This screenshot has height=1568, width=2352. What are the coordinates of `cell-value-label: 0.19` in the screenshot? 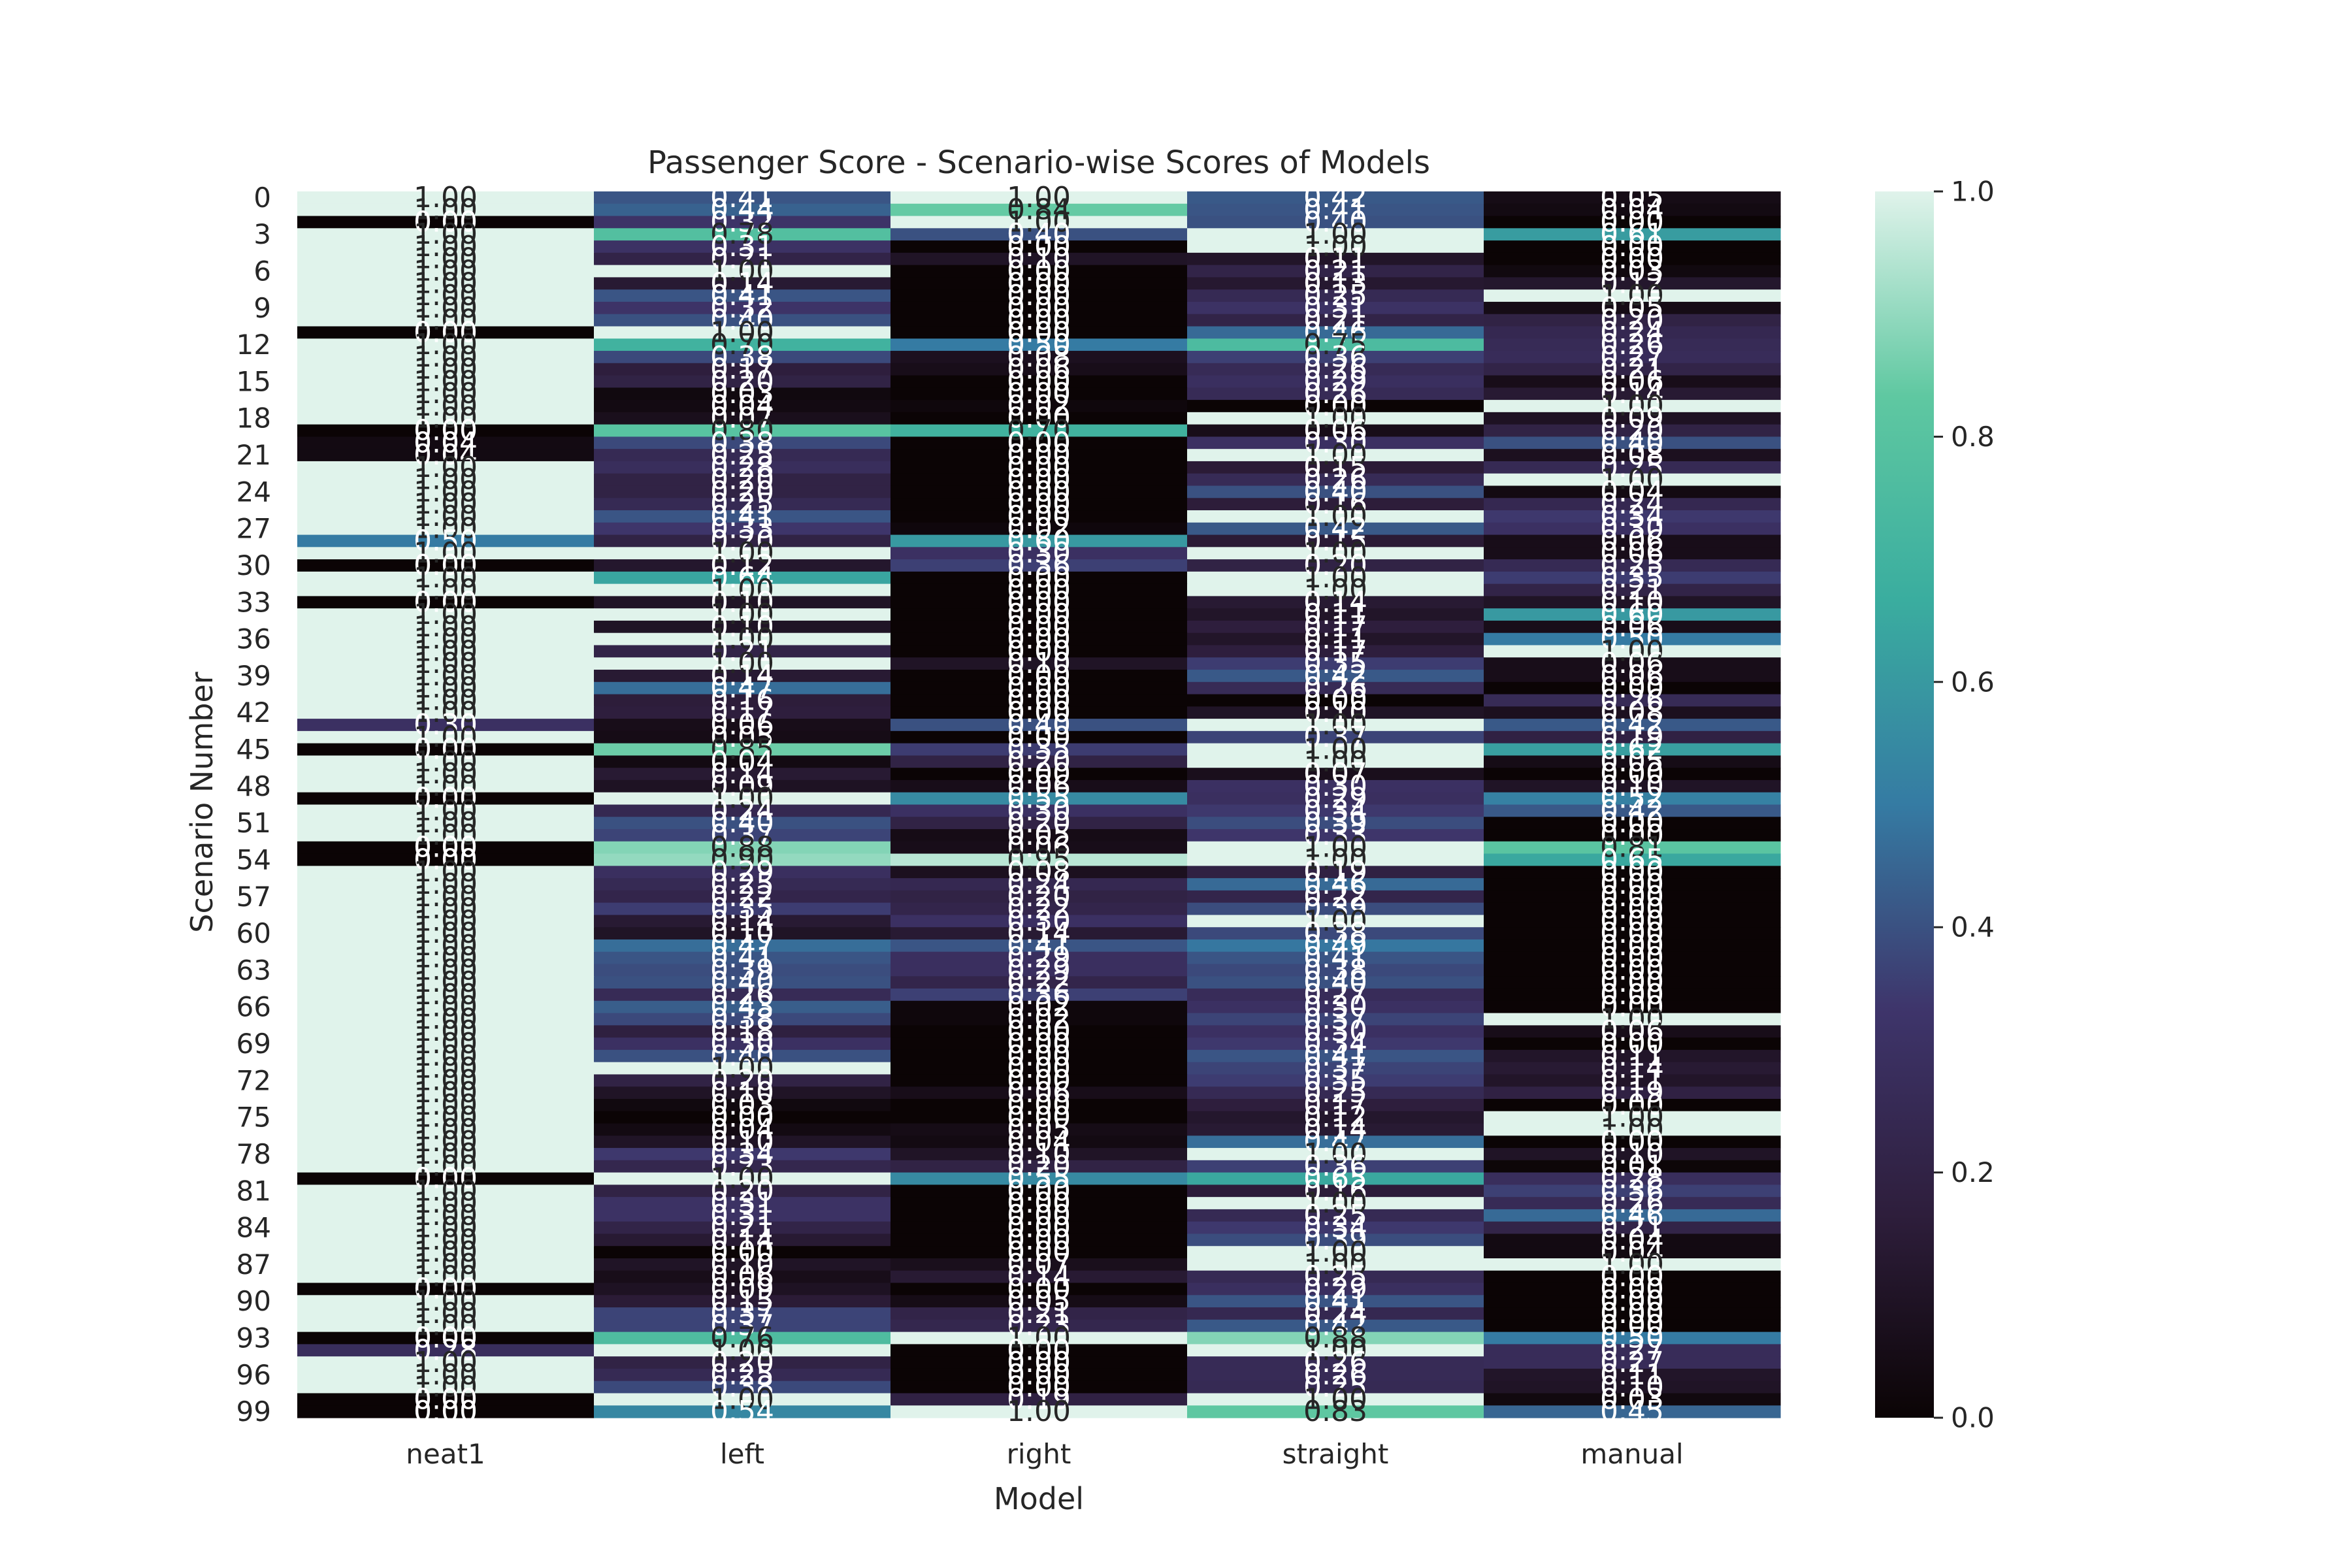 It's located at (1632, 1092).